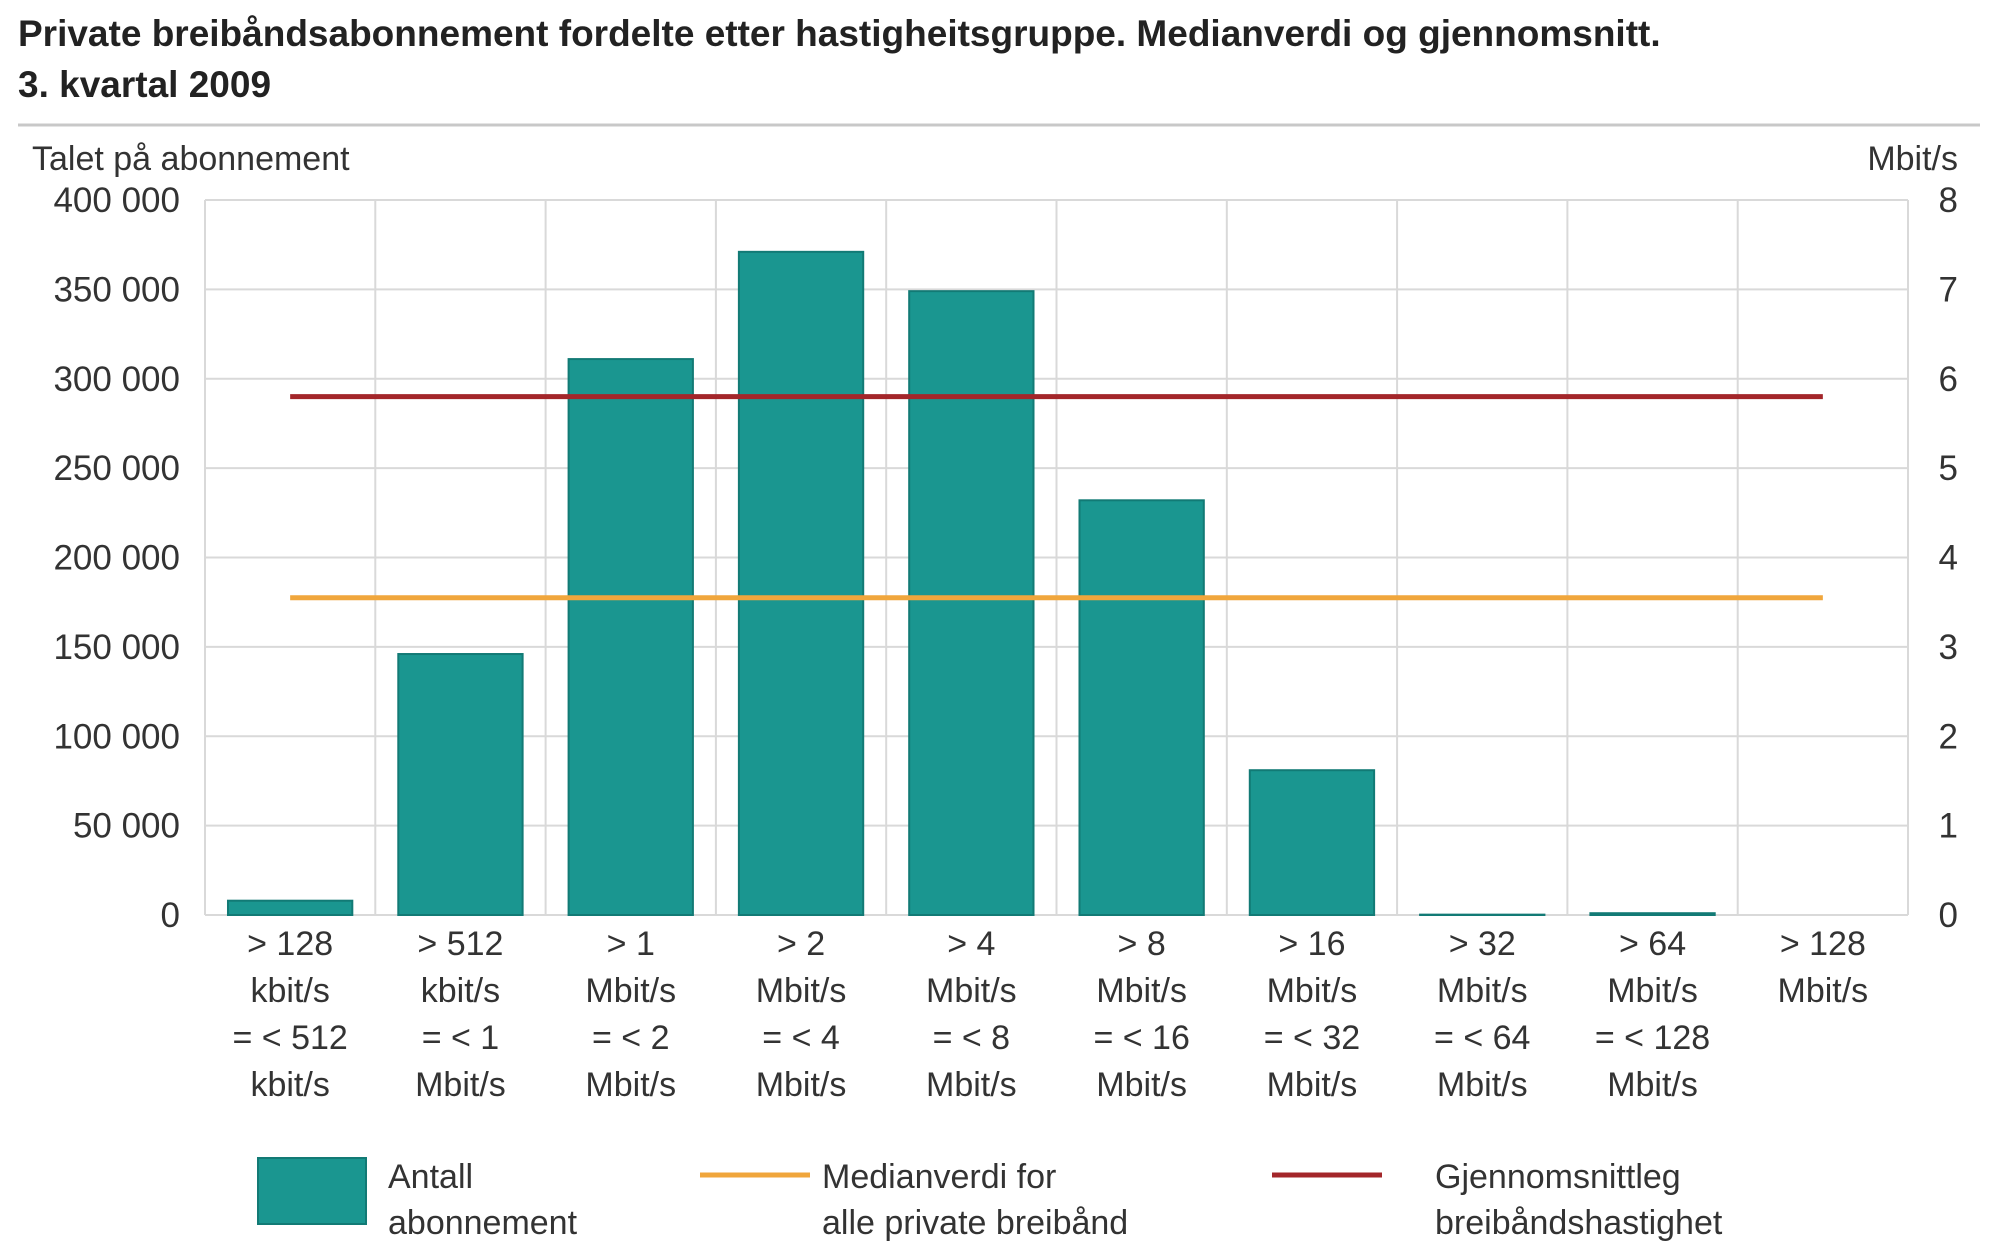 The image size is (2000, 1255). Describe the element at coordinates (116, 200) in the screenshot. I see `y-tick-label-8: 400 000` at that location.